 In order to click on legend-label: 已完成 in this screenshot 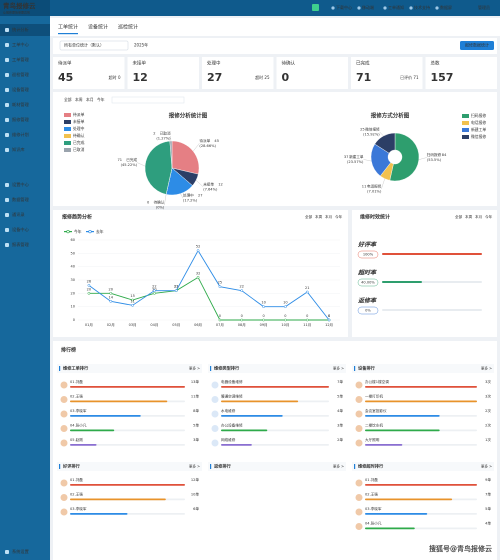, I will do `click(79, 142)`.